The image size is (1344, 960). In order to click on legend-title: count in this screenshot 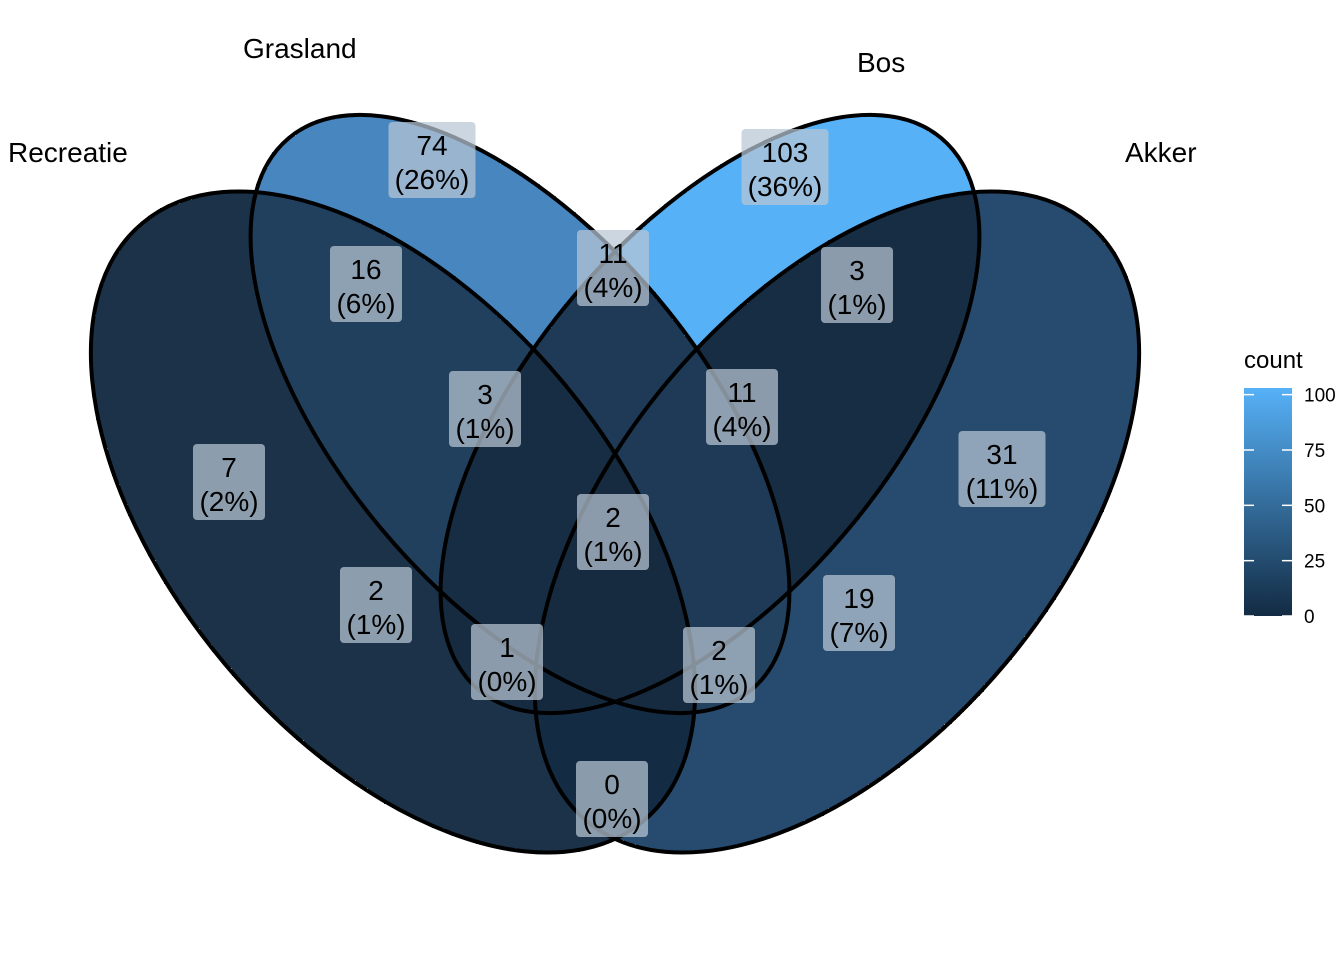, I will do `click(1273, 360)`.